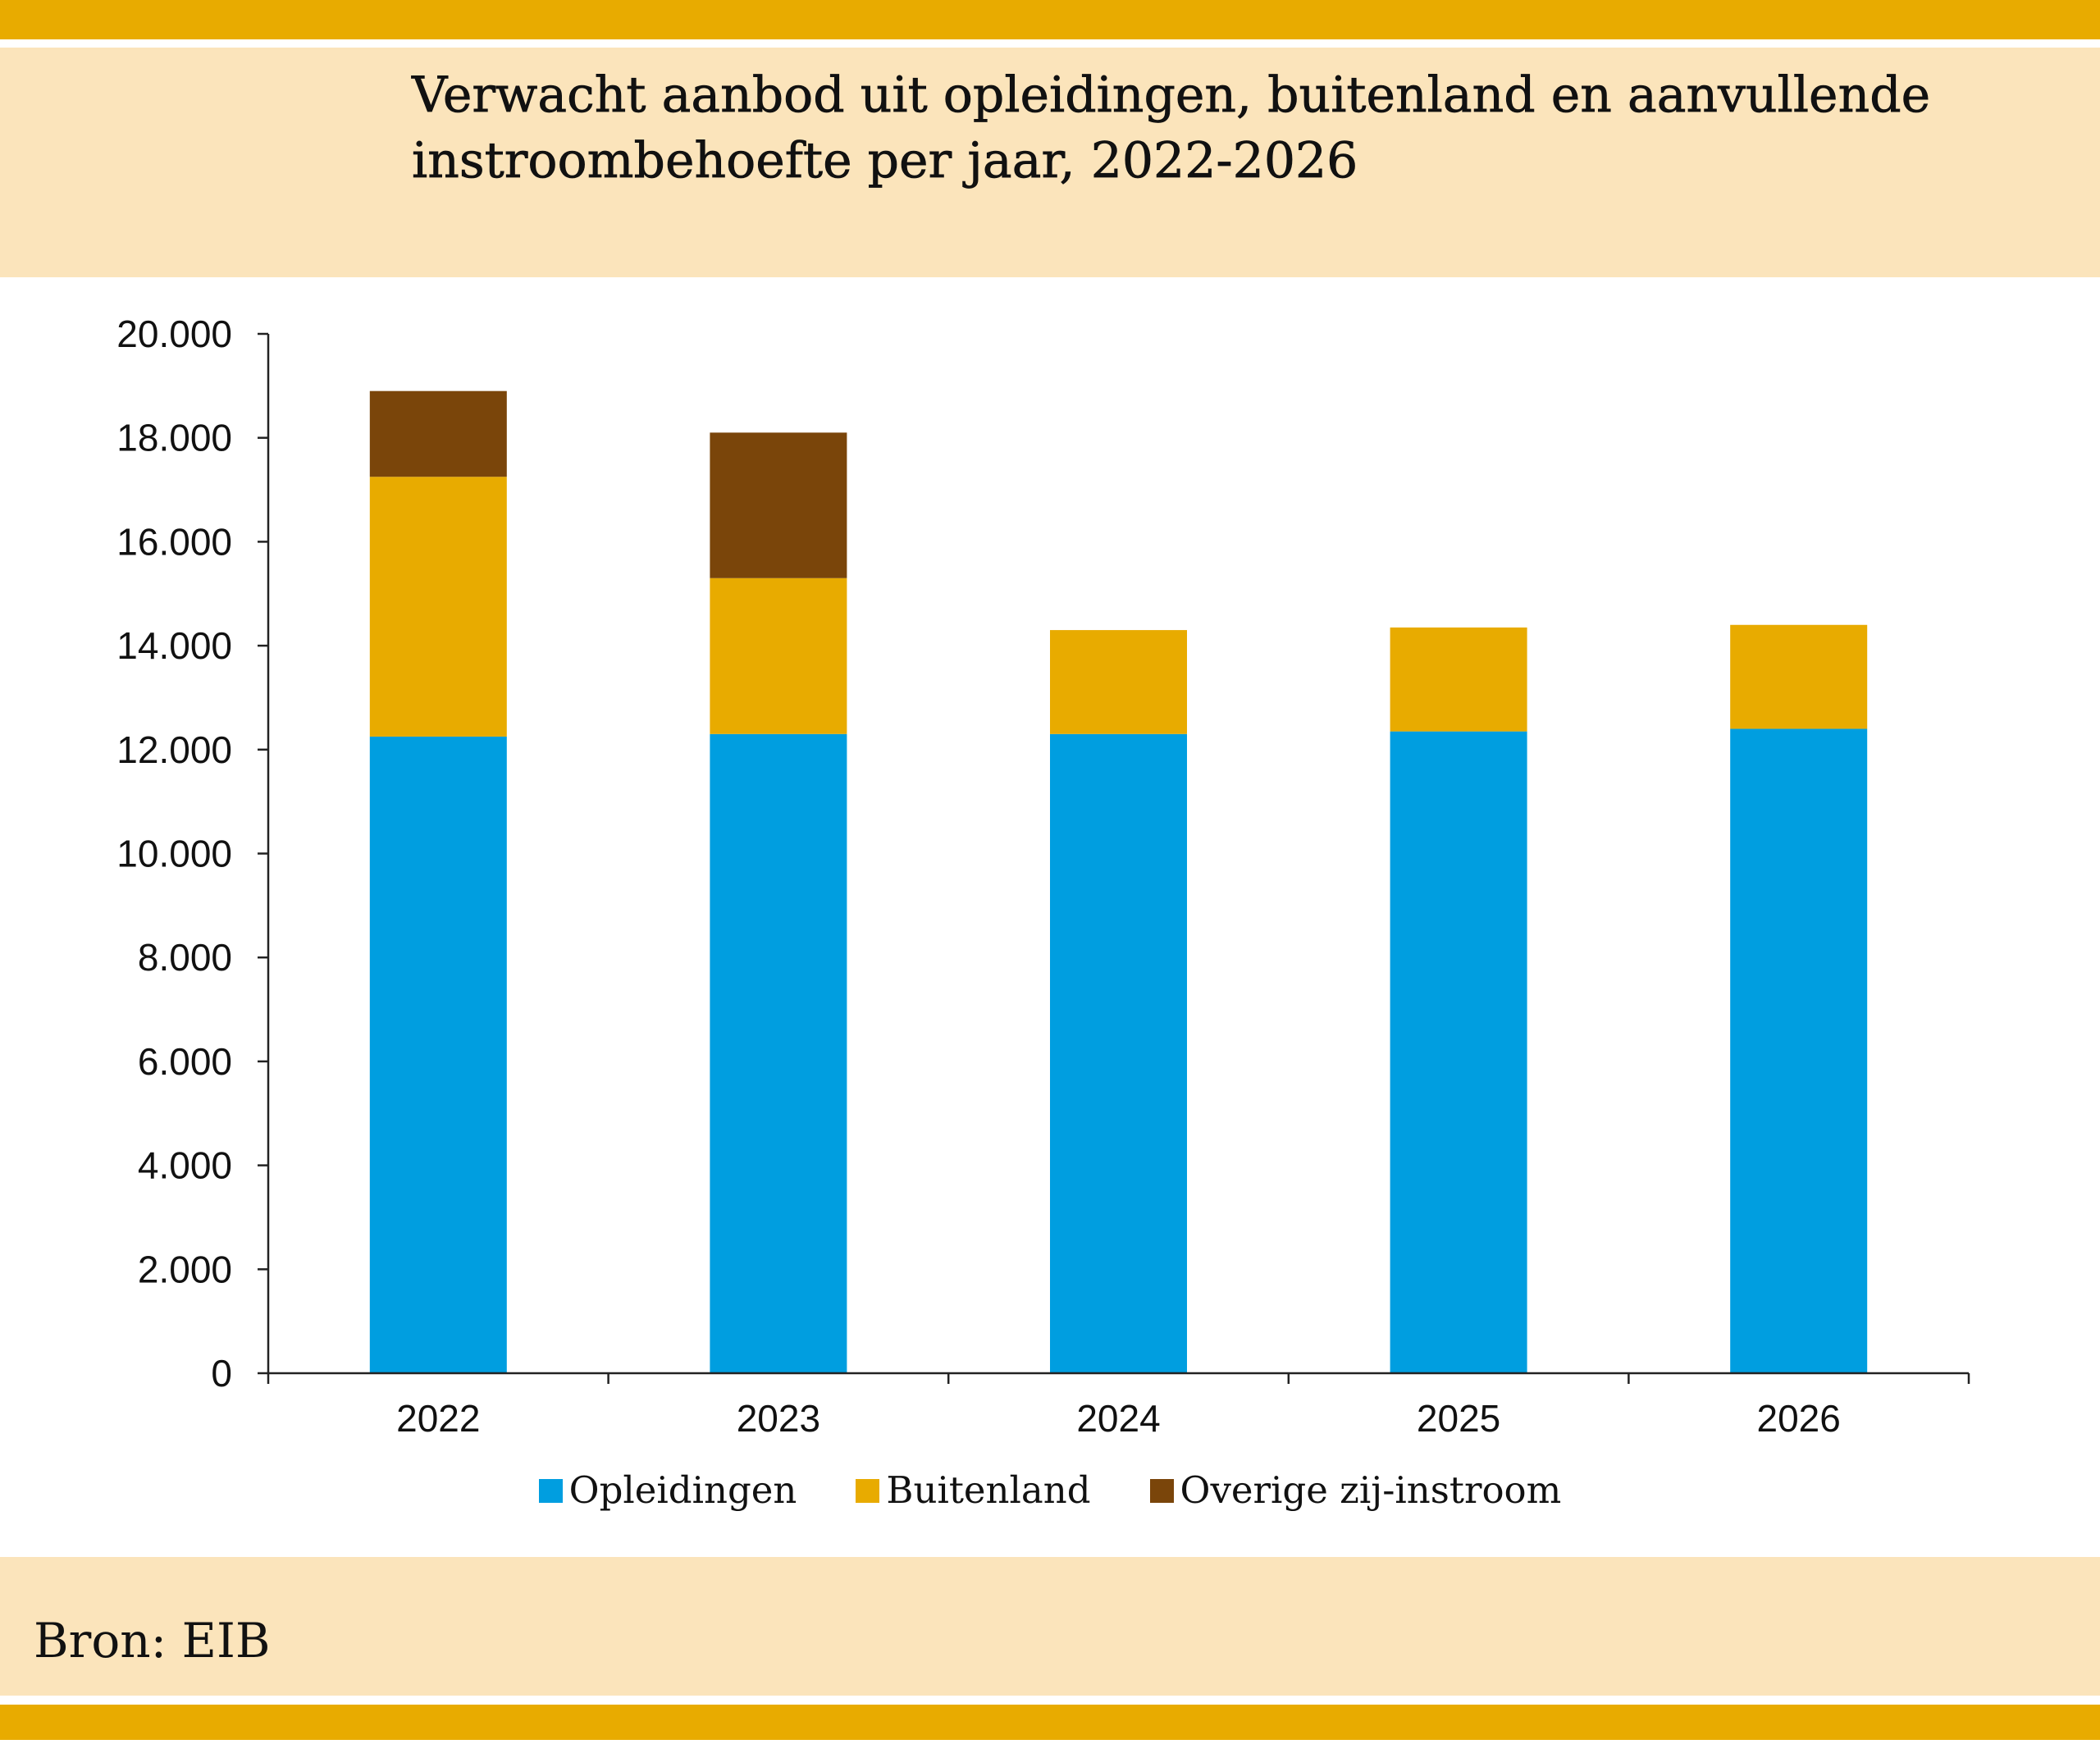 This screenshot has height=1744, width=2100. What do you see at coordinates (778, 1053) in the screenshot?
I see `bar-segment-opleidingen-2023` at bounding box center [778, 1053].